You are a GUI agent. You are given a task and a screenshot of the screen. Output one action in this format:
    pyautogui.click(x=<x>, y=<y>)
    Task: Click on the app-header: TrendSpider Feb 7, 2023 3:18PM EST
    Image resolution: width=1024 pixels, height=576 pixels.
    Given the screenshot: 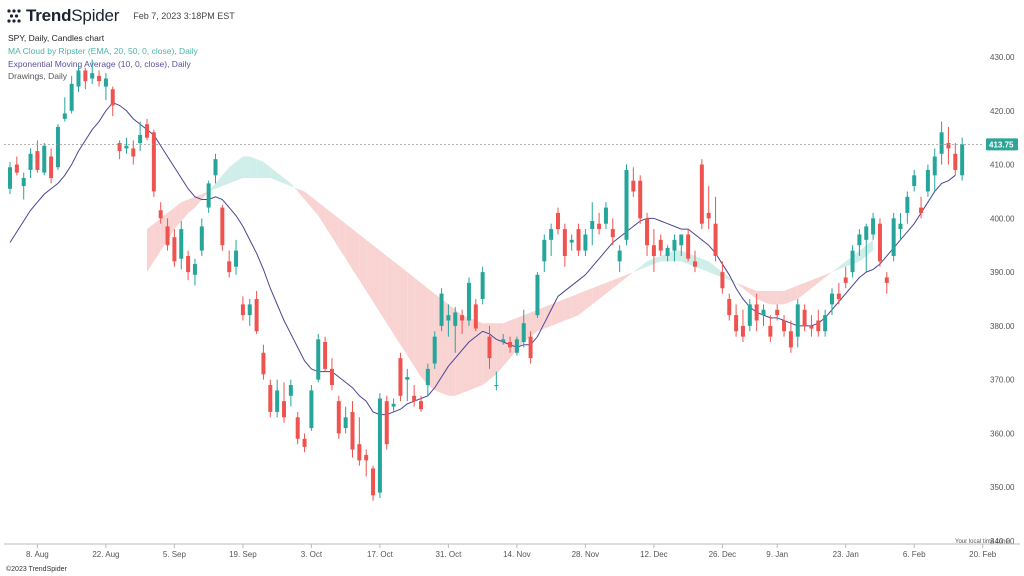 What is the action you would take?
    pyautogui.click(x=120, y=16)
    